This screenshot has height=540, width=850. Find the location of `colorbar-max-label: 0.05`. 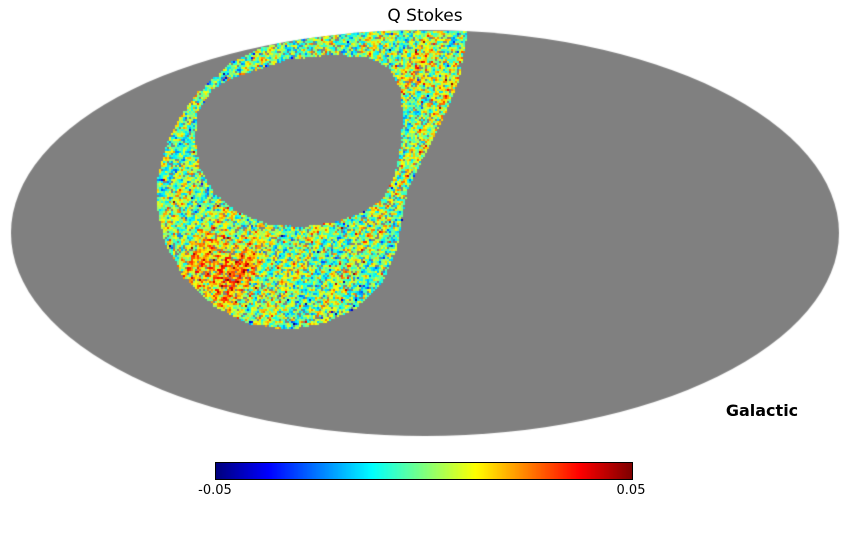

colorbar-max-label: 0.05 is located at coordinates (631, 490).